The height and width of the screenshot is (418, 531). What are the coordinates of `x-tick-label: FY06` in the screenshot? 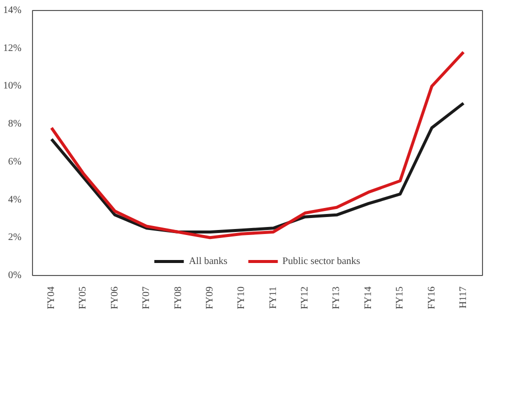 It's located at (114, 298).